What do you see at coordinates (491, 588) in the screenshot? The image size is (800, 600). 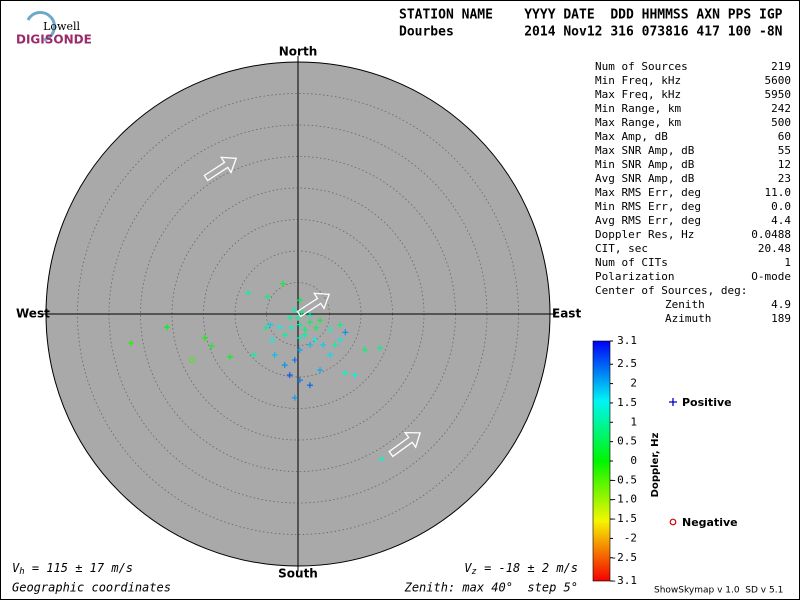 I see `zenith-label: Zenith: max 40° step 5°` at bounding box center [491, 588].